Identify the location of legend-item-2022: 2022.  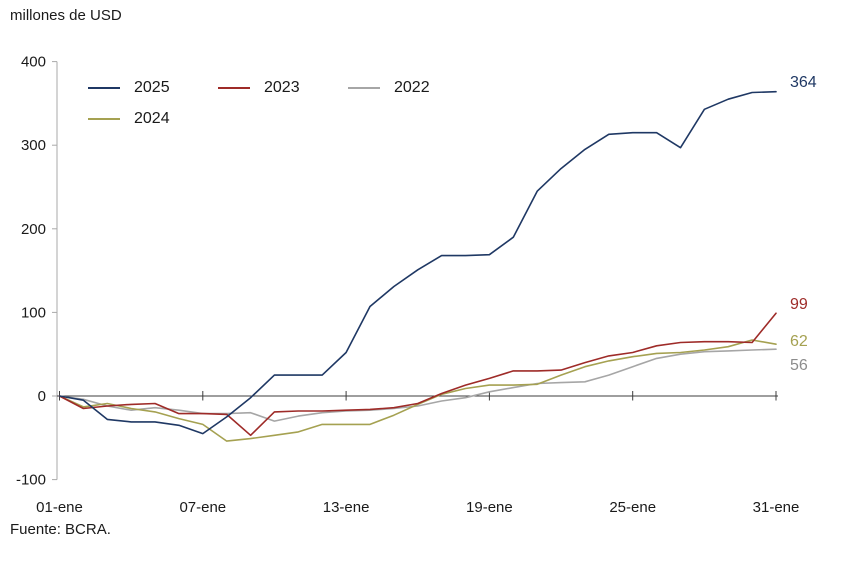
(413, 88).